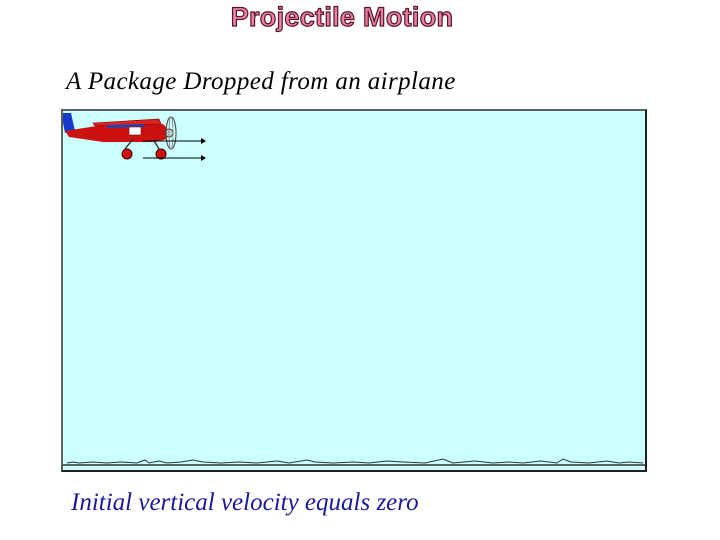 The image size is (720, 540). What do you see at coordinates (342, 16) in the screenshot?
I see `slide-title: Projectile Motion` at bounding box center [342, 16].